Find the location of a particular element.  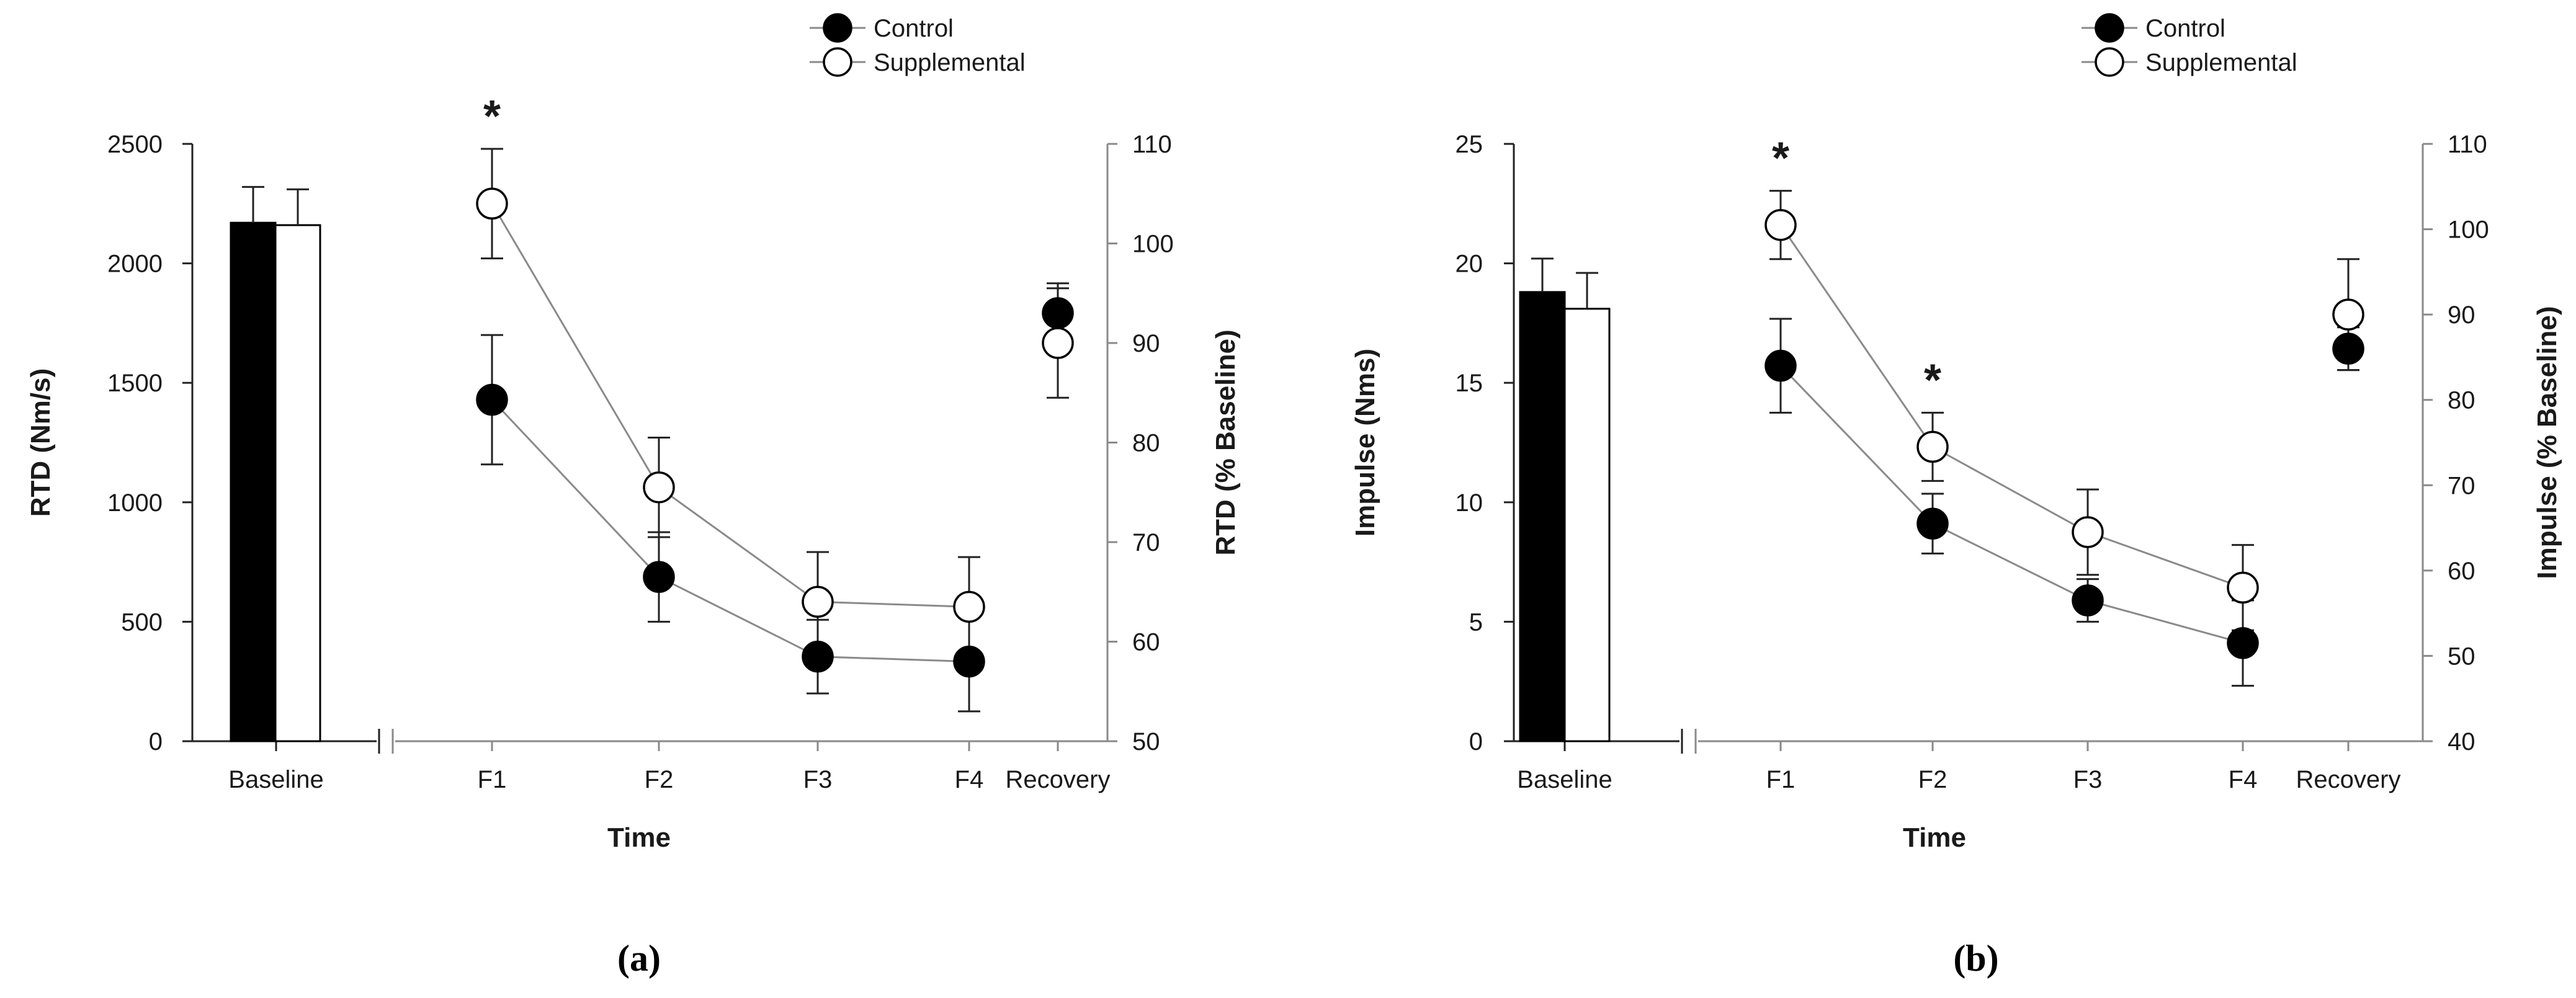

right-y-tick-label: 40 is located at coordinates (2461, 741).